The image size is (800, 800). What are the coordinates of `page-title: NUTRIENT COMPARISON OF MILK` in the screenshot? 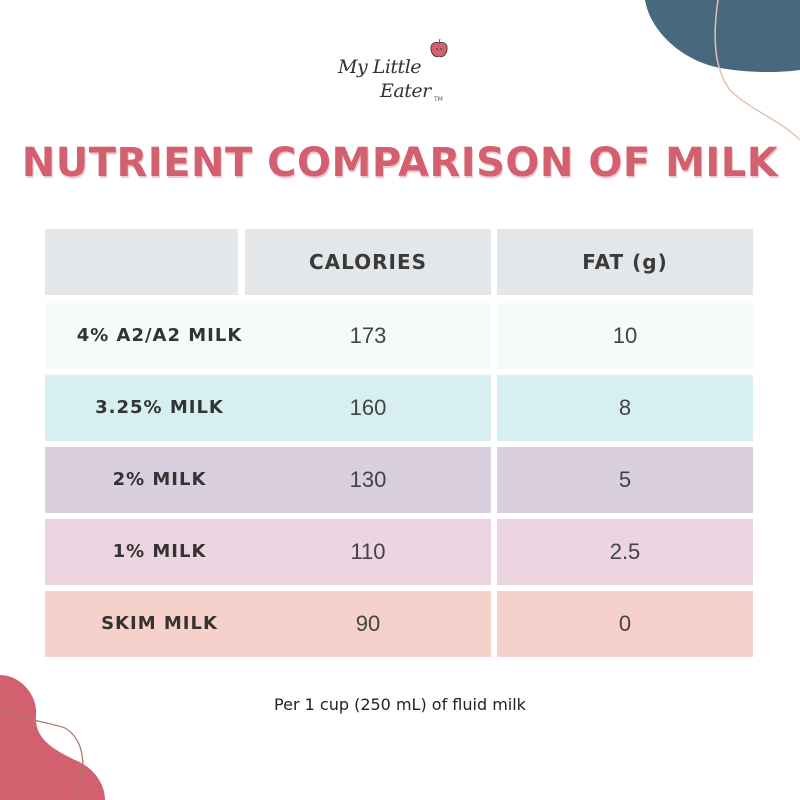 It's located at (400, 163).